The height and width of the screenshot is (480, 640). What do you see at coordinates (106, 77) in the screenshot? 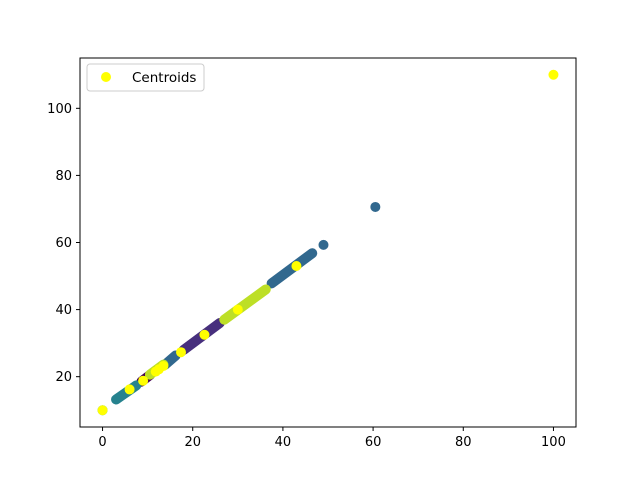
I see `legend-marker-centroids` at bounding box center [106, 77].